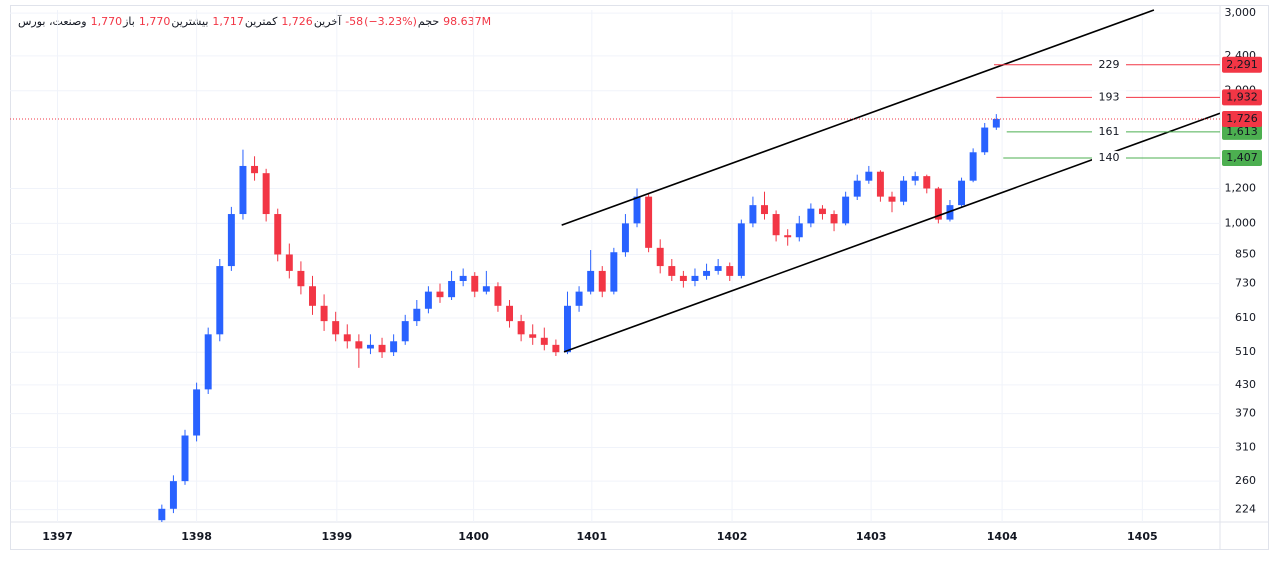 The width and height of the screenshot is (1280, 561). I want to click on y-tick-label: 1,000, so click(1241, 222).